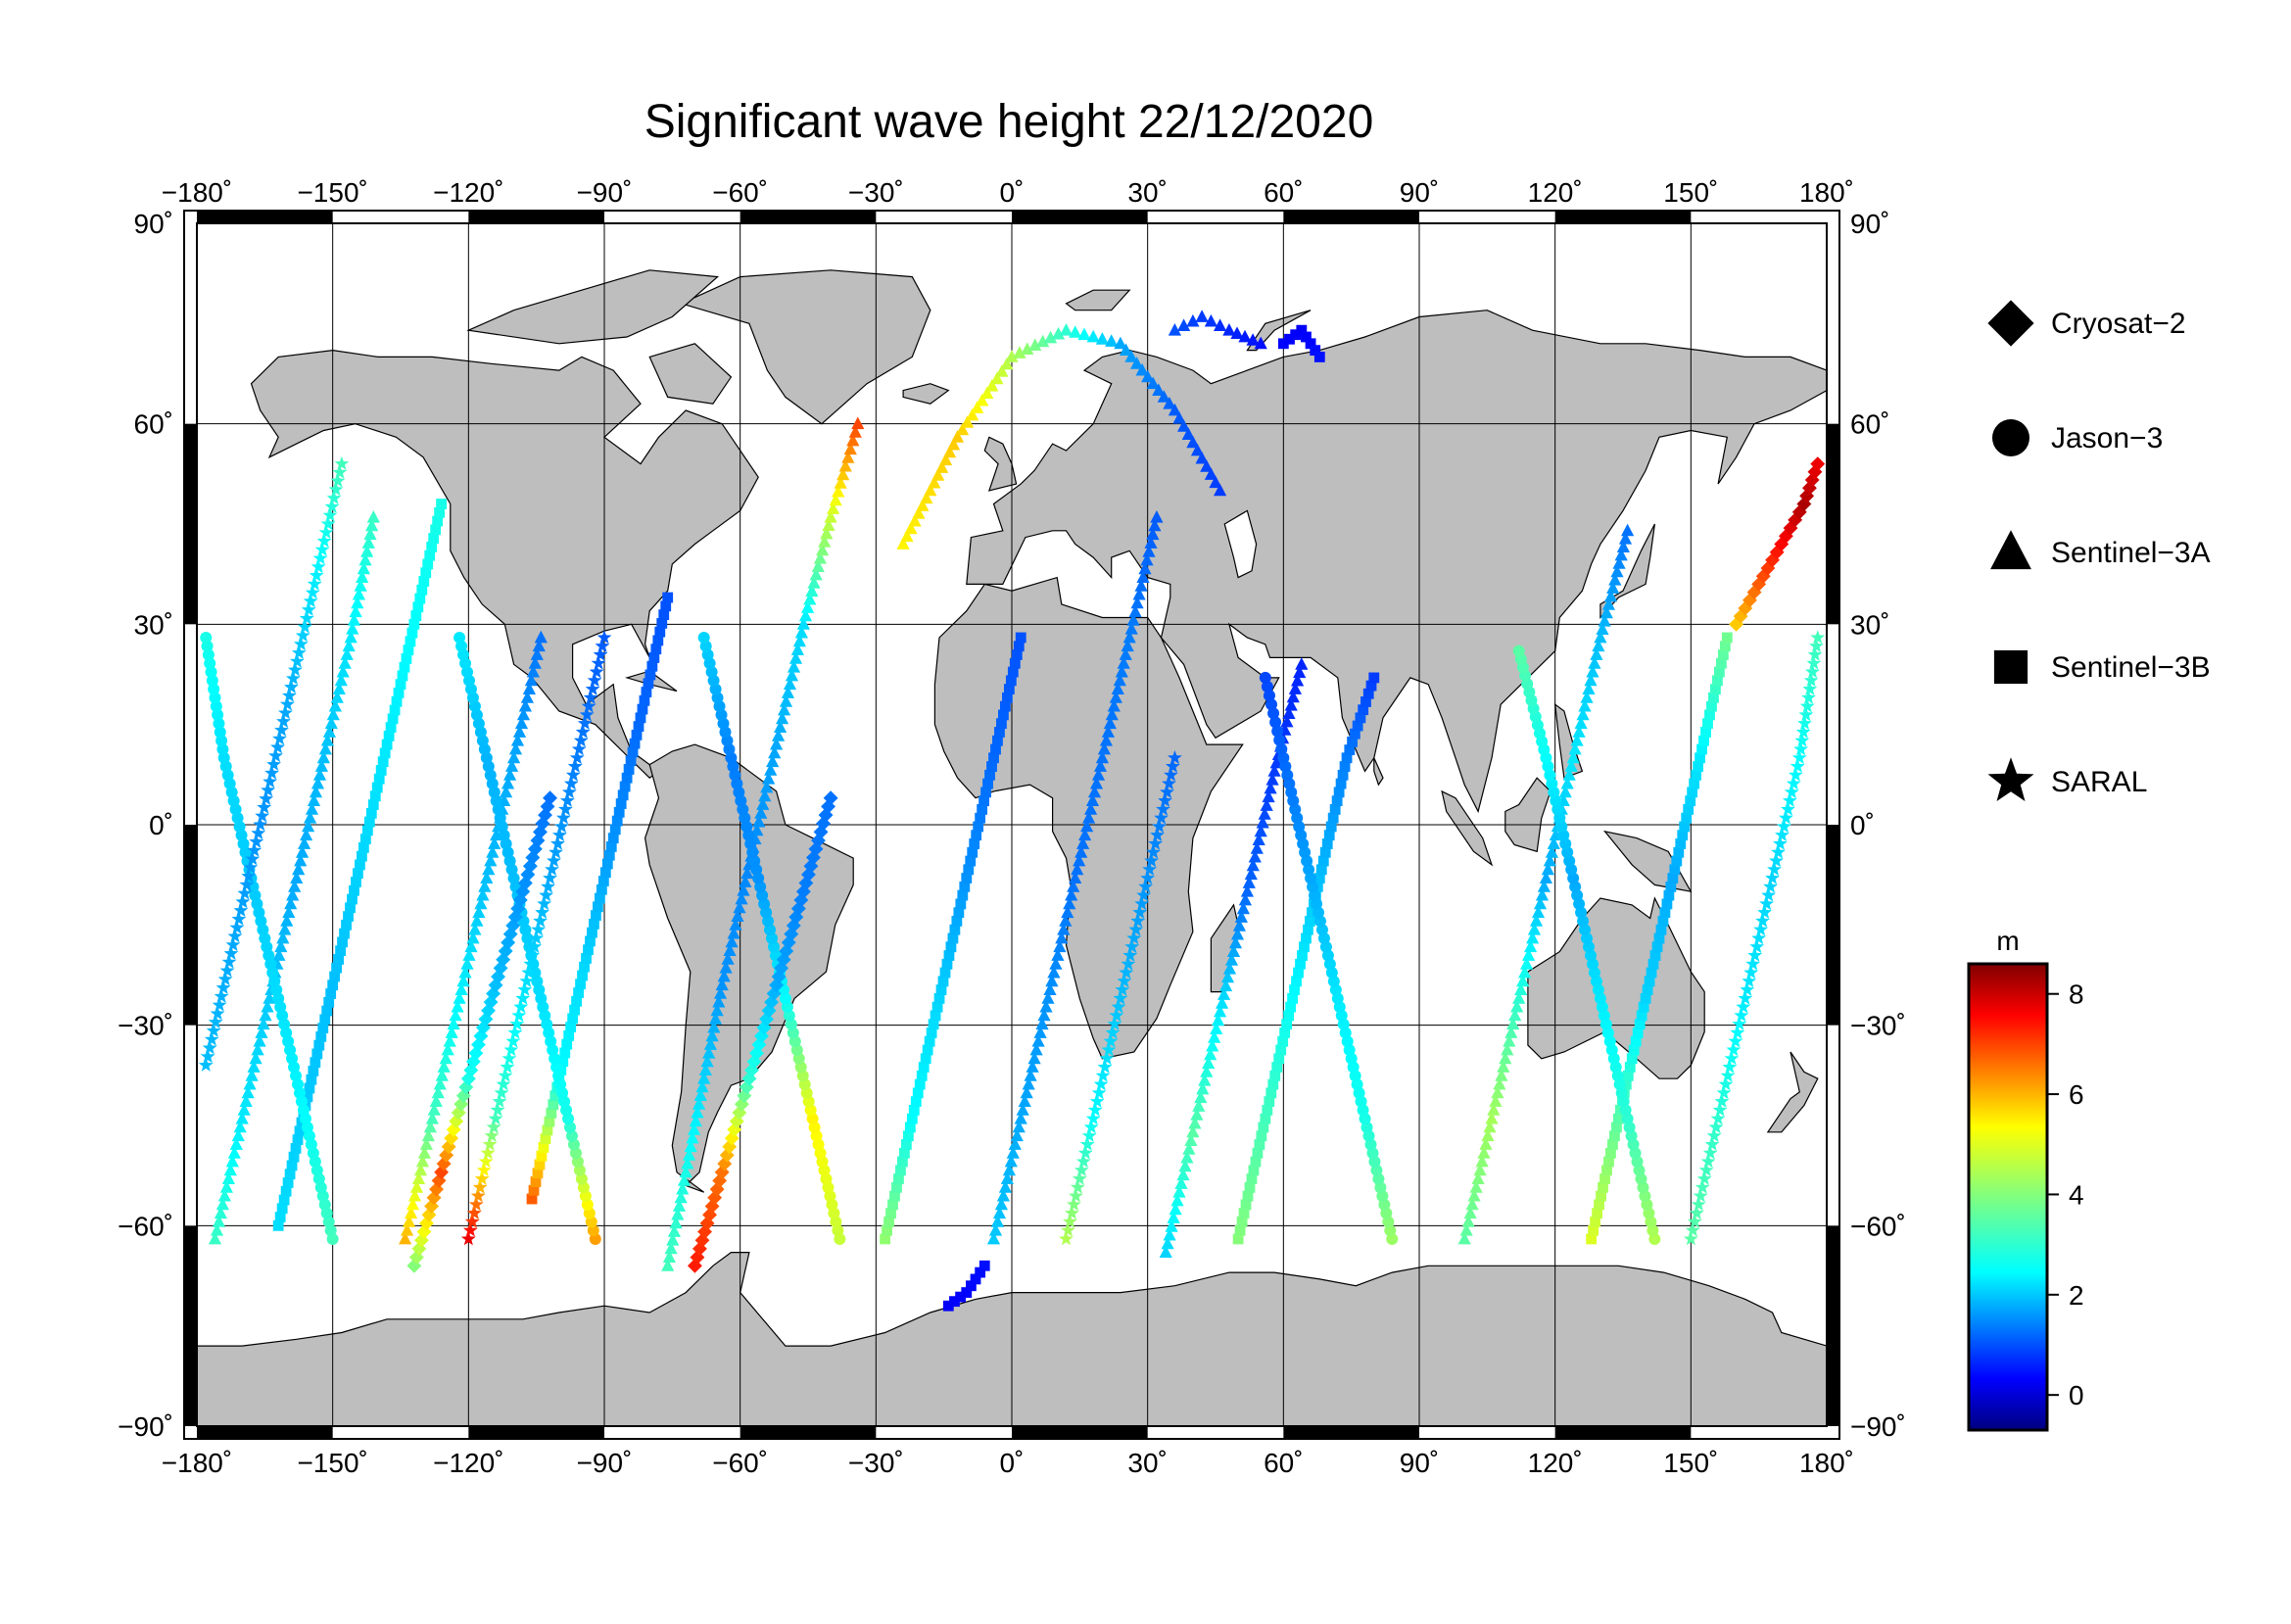 The width and height of the screenshot is (2291, 1624). I want to click on lon-tick-label-bottom: −150˚, so click(332, 1463).